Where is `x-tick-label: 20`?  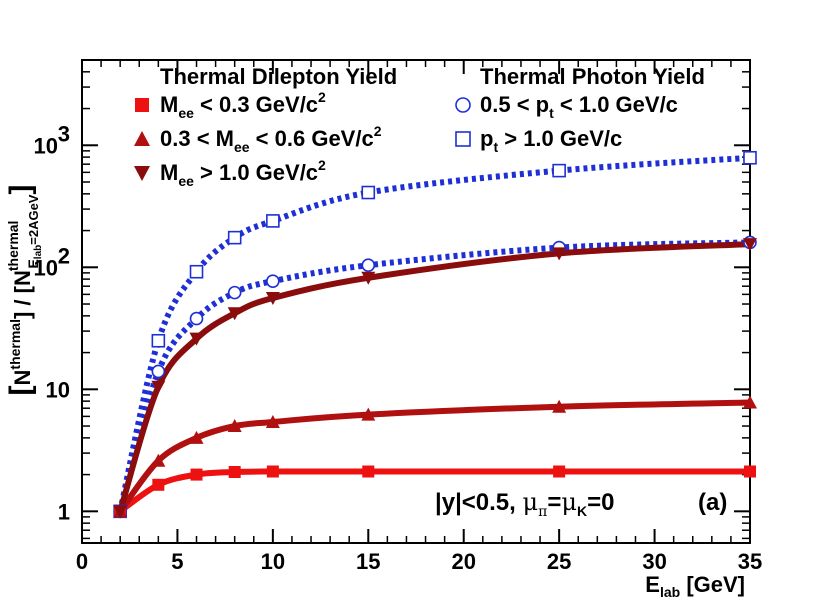
x-tick-label: 20 is located at coordinates (463, 561).